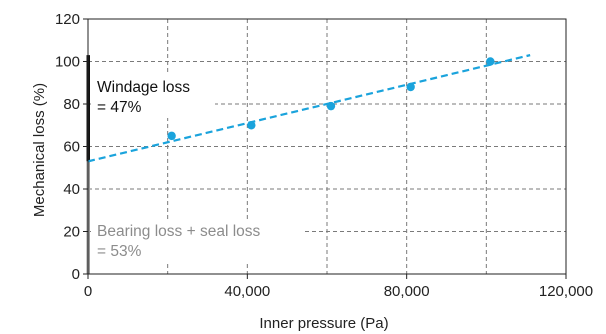 This screenshot has width=606, height=334. I want to click on y-tick-label-6: 120, so click(67, 19).